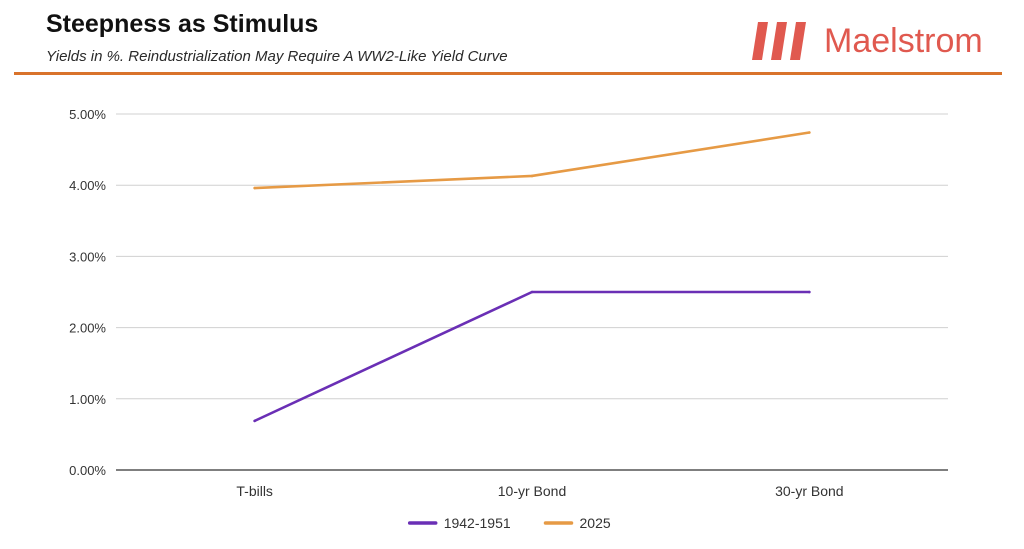 The height and width of the screenshot is (549, 1024). What do you see at coordinates (477, 523) in the screenshot?
I see `legend-label: 1942-1951` at bounding box center [477, 523].